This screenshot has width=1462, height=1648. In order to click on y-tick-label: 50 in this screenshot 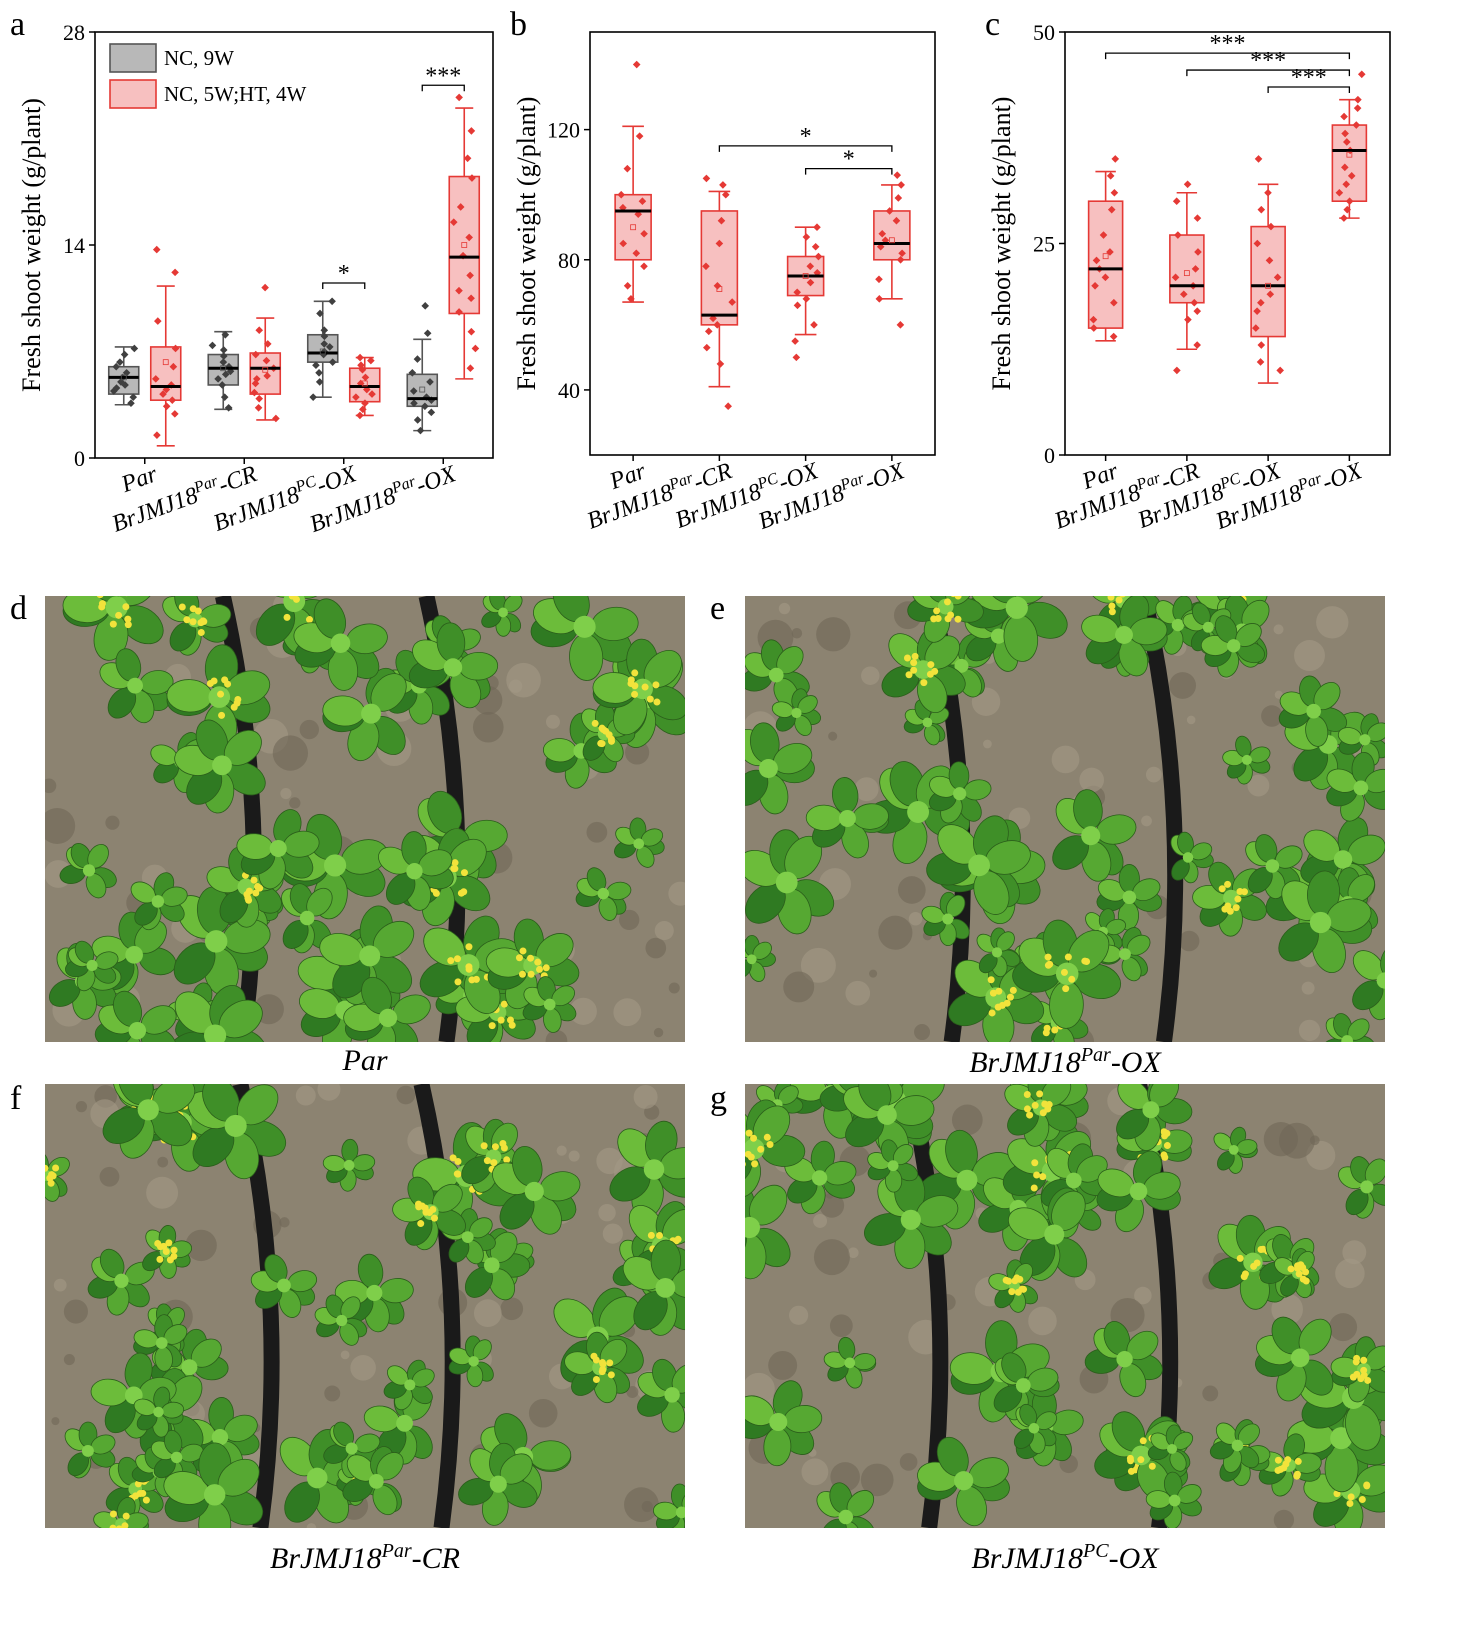, I will do `click(1044, 32)`.